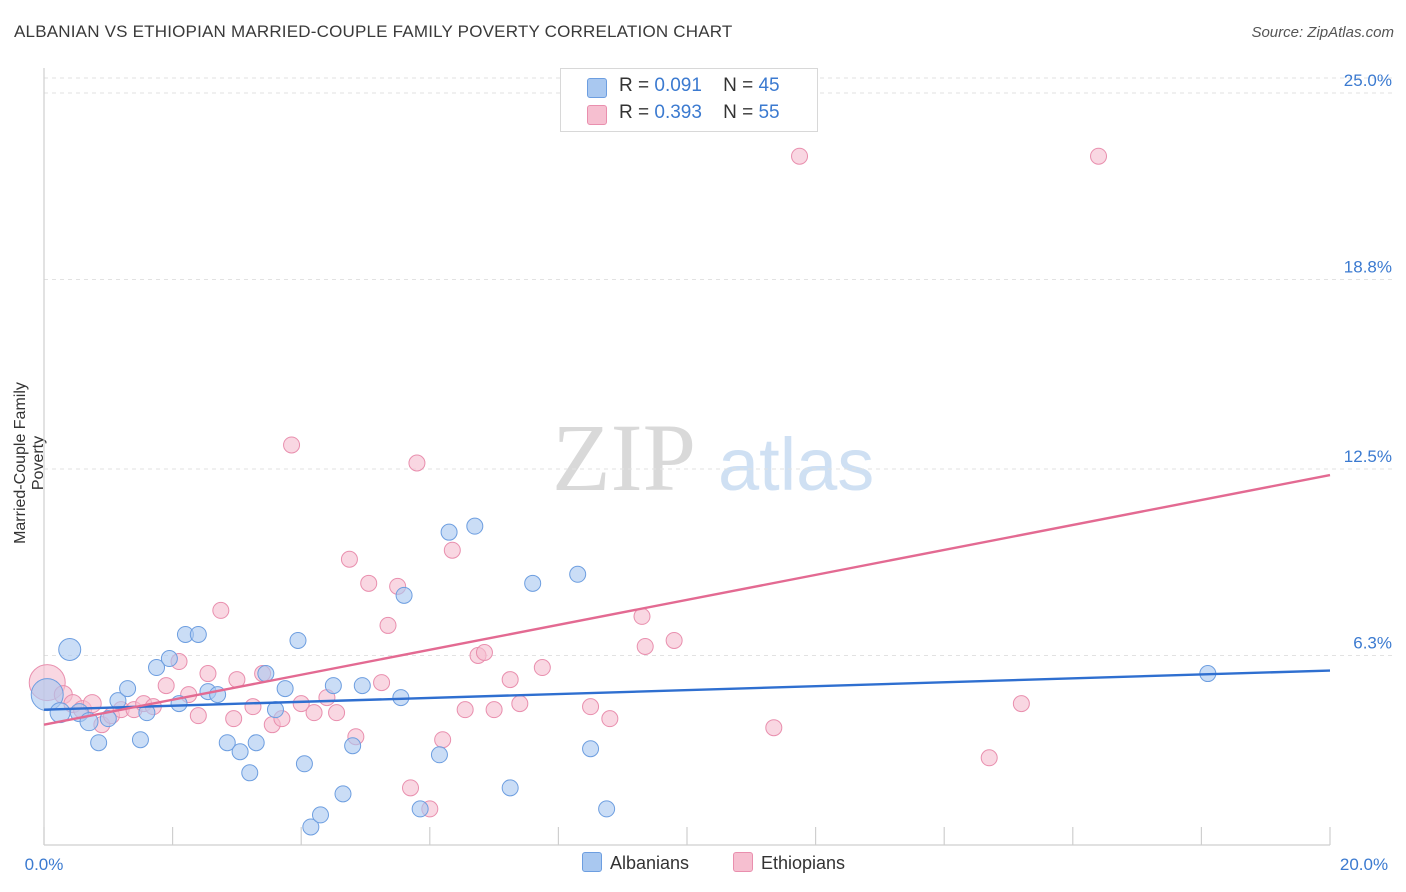 The image size is (1406, 892). What do you see at coordinates (713, 457) in the screenshot?
I see `watermark: ZIP atlas` at bounding box center [713, 457].